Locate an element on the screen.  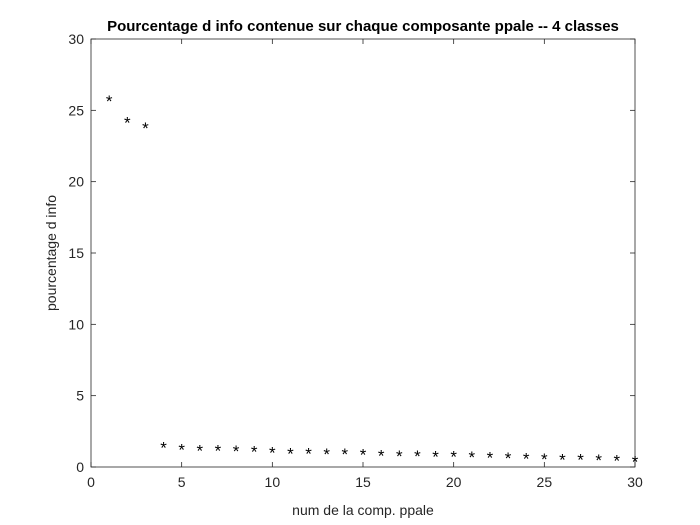
y-tick-label: 0 is located at coordinates (80, 467).